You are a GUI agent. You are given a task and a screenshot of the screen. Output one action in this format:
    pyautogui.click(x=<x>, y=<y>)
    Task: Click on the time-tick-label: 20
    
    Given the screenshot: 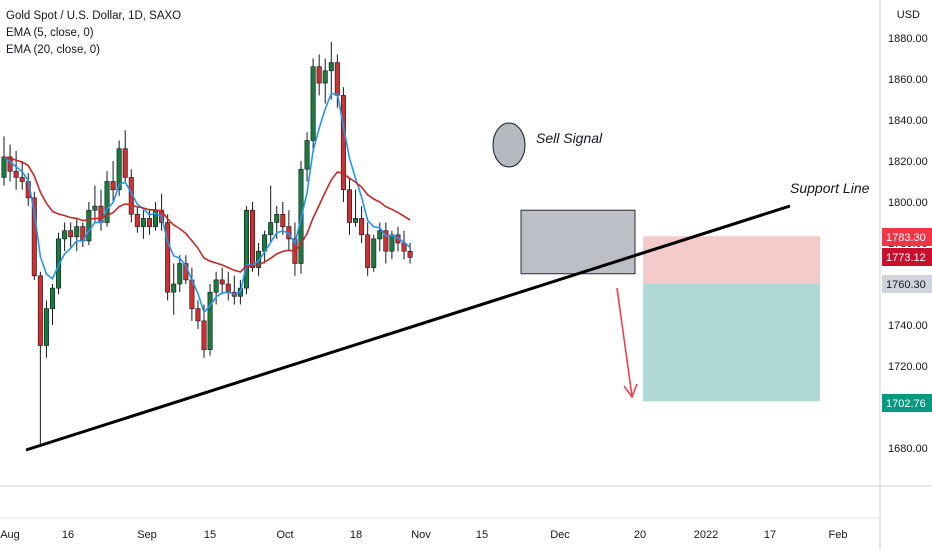 What is the action you would take?
    pyautogui.click(x=640, y=535)
    